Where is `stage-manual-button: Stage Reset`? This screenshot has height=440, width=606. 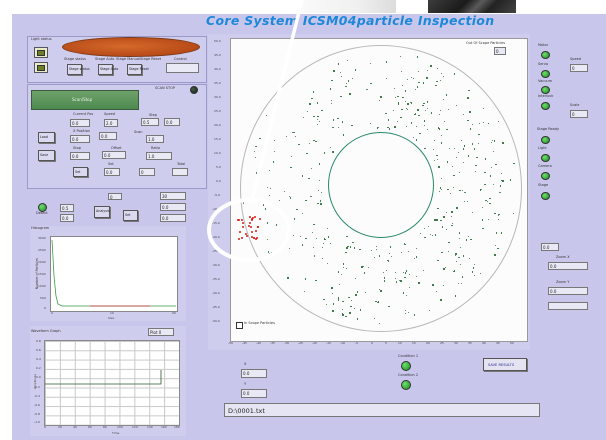
stage-manual-button: Stage Reset is located at coordinates (138, 69).